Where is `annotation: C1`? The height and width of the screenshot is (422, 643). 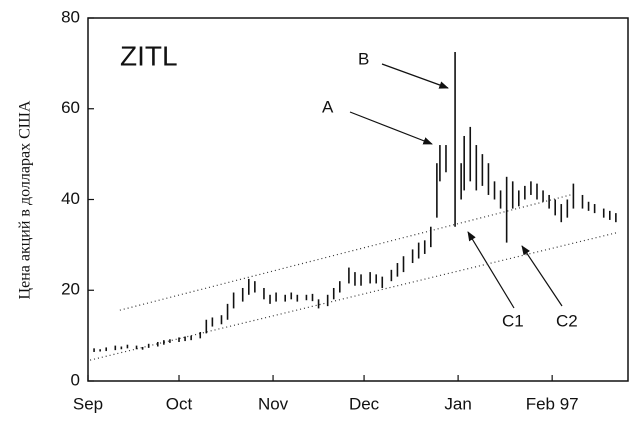
annotation: C1 is located at coordinates (513, 320).